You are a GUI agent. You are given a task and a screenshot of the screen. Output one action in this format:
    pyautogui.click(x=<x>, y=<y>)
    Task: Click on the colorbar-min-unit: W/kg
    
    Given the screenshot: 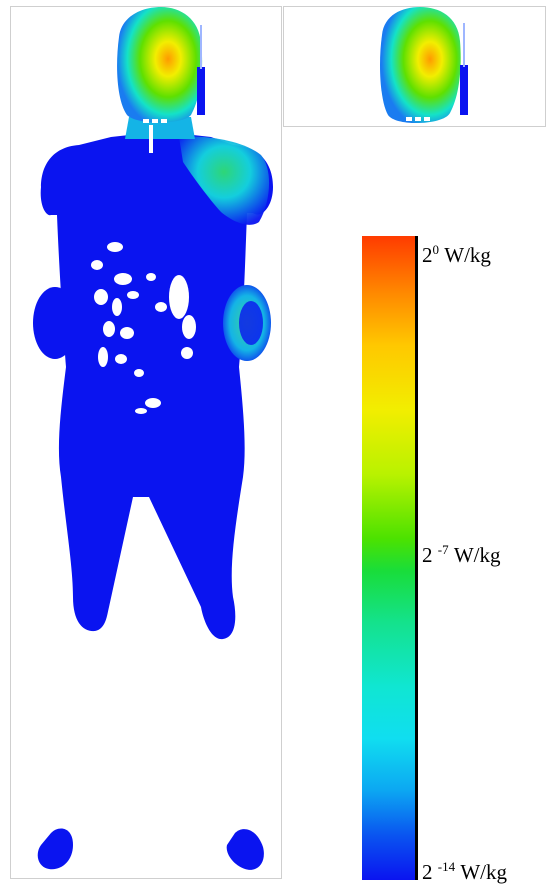 What is the action you would take?
    pyautogui.click(x=483, y=872)
    